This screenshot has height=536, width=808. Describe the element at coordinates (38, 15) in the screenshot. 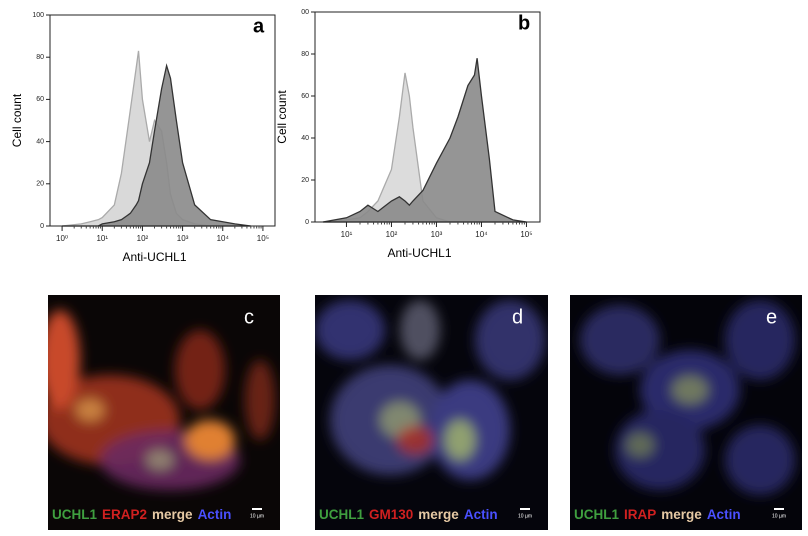

I see `y-tick-label: 100` at that location.